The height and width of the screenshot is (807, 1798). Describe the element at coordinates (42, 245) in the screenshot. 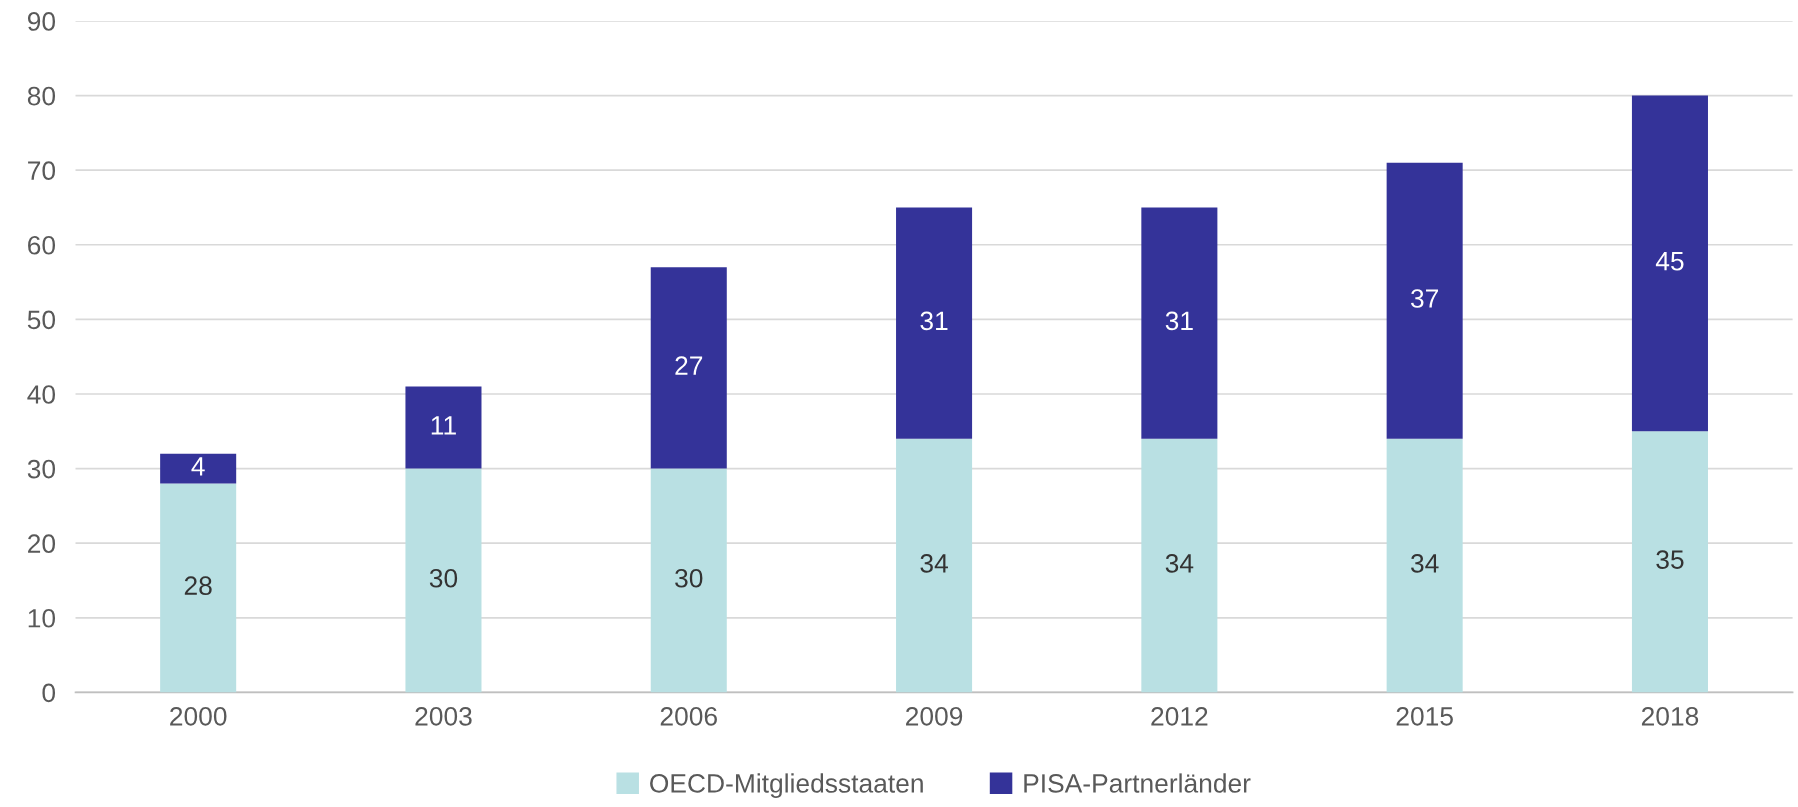

I see `y-tick-label: 60` at that location.